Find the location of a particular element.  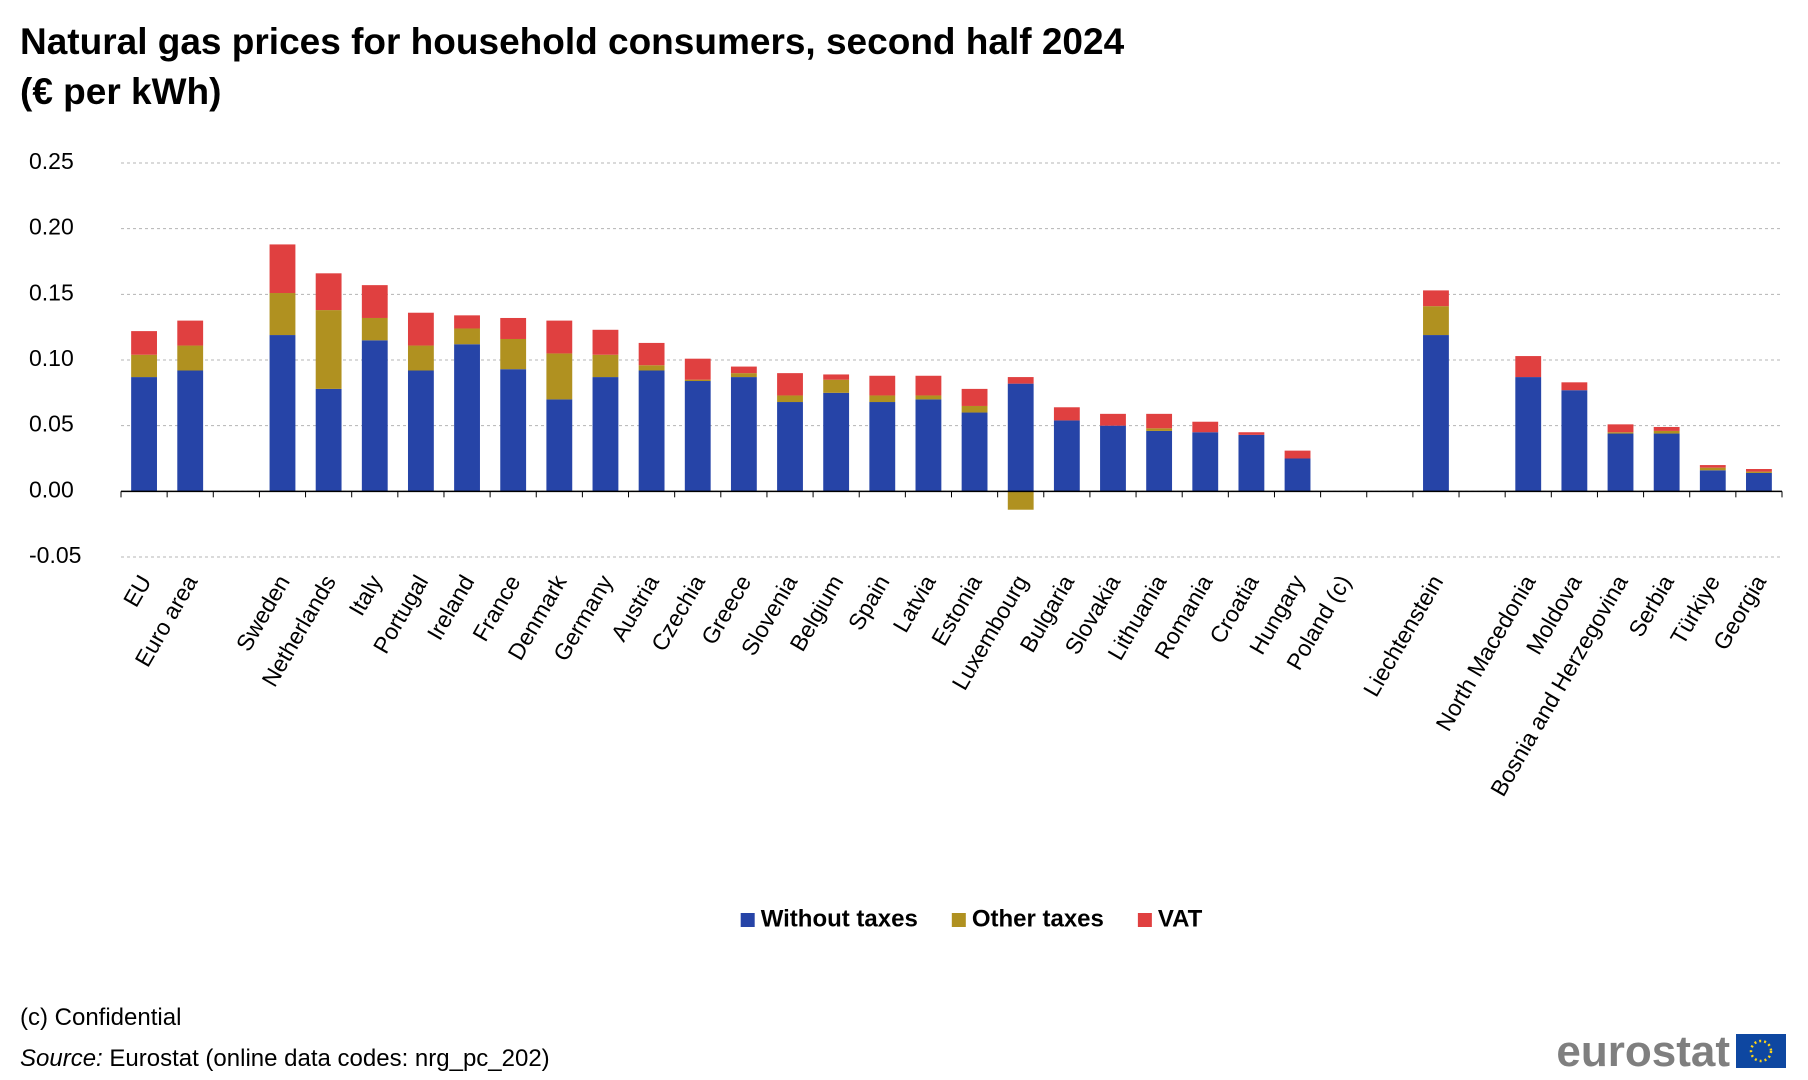

x-tick-label: North Macedonia is located at coordinates (1485, 652).